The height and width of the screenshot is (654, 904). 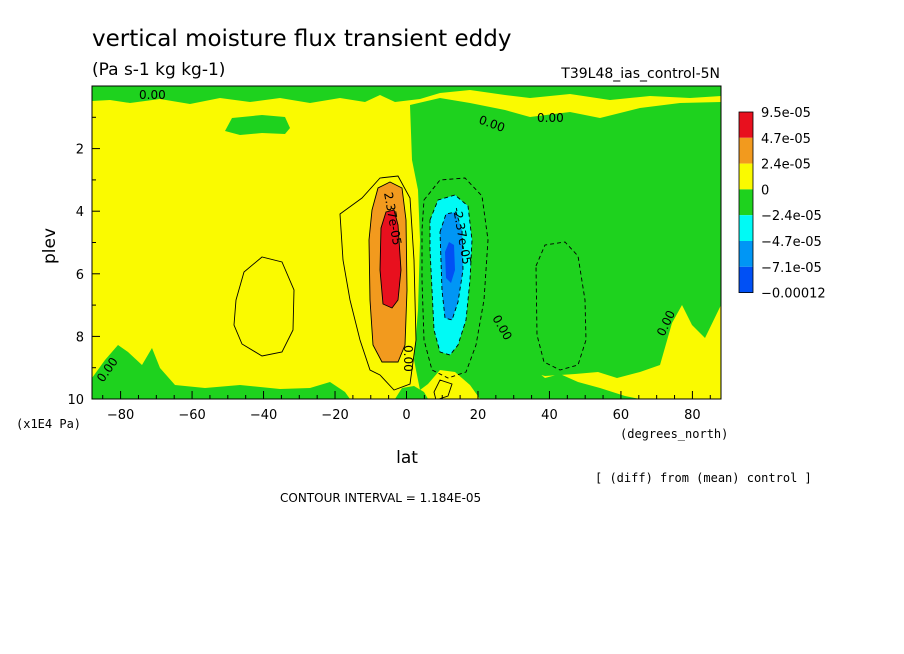 I want to click on legend-frame, so click(x=746, y=202).